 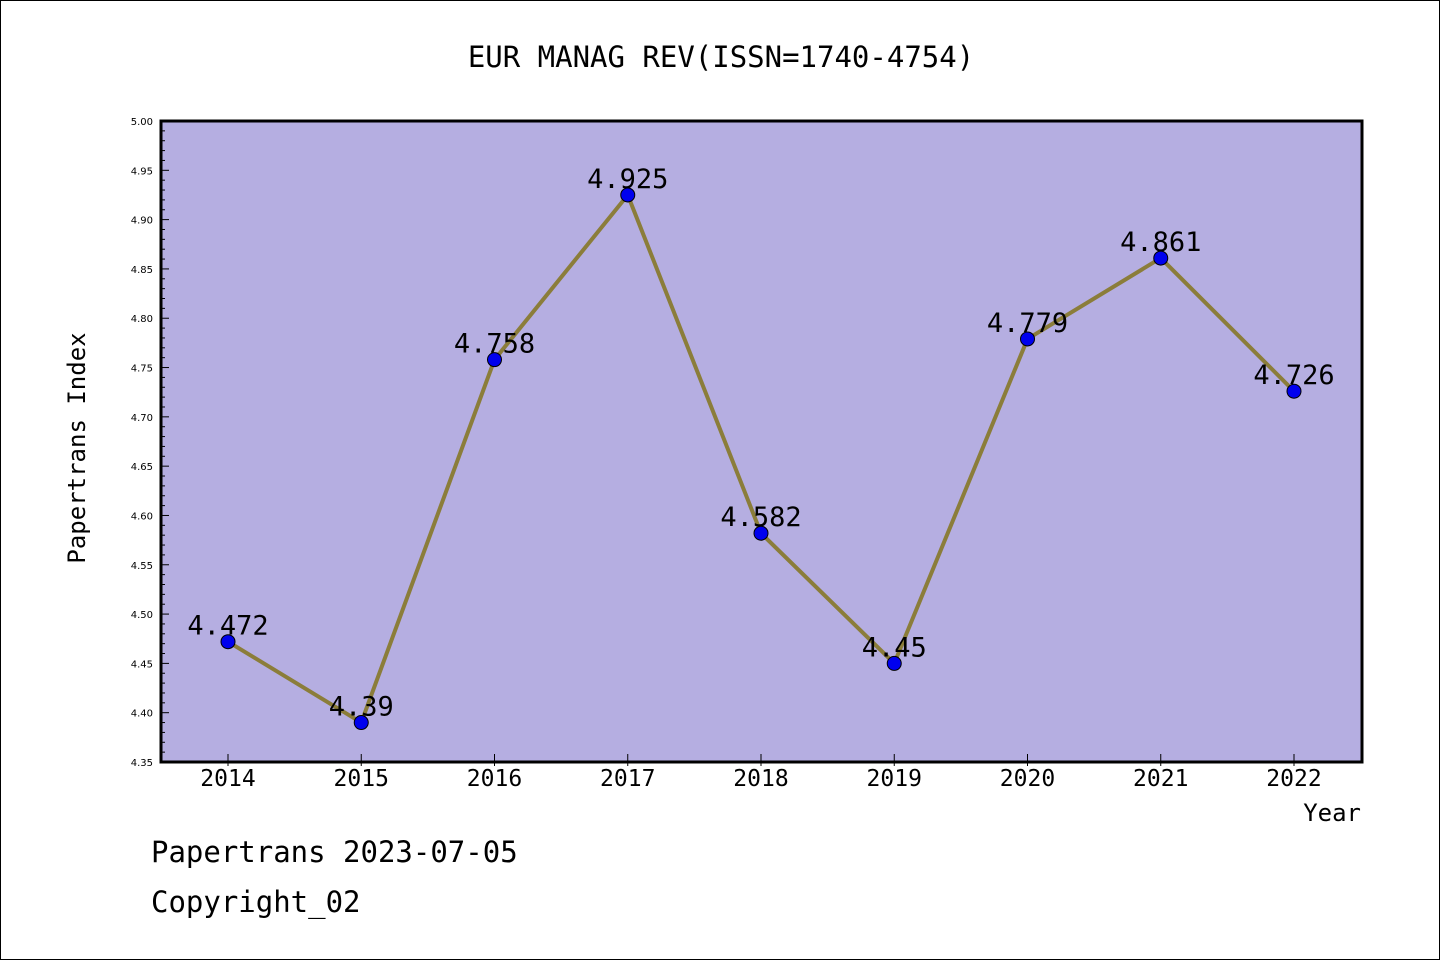 What do you see at coordinates (142, 369) in the screenshot?
I see `y-tick-label: 4.75` at bounding box center [142, 369].